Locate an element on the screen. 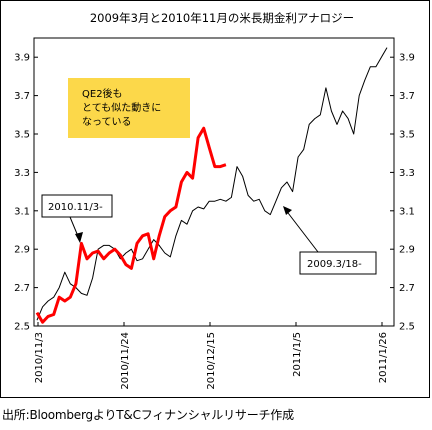  y-tick-left-label: 3.5 is located at coordinates (22, 135).